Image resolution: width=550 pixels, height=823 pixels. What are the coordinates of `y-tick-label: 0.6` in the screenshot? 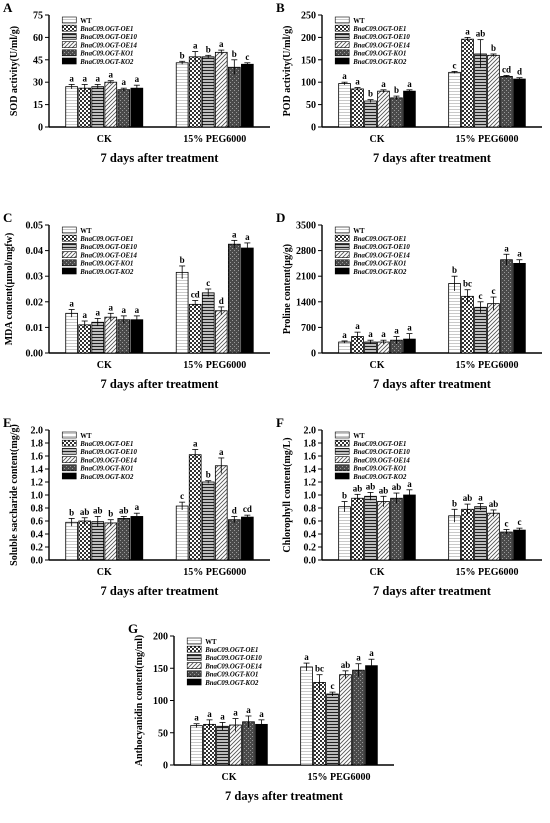 It's located at (37, 522).